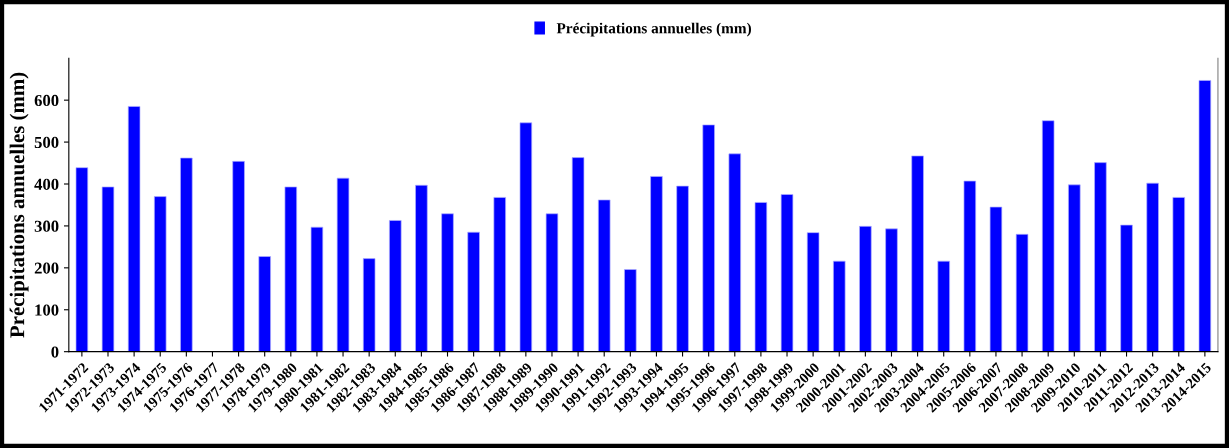 This screenshot has width=1229, height=448. I want to click on y-tick-label: 400, so click(46, 184).